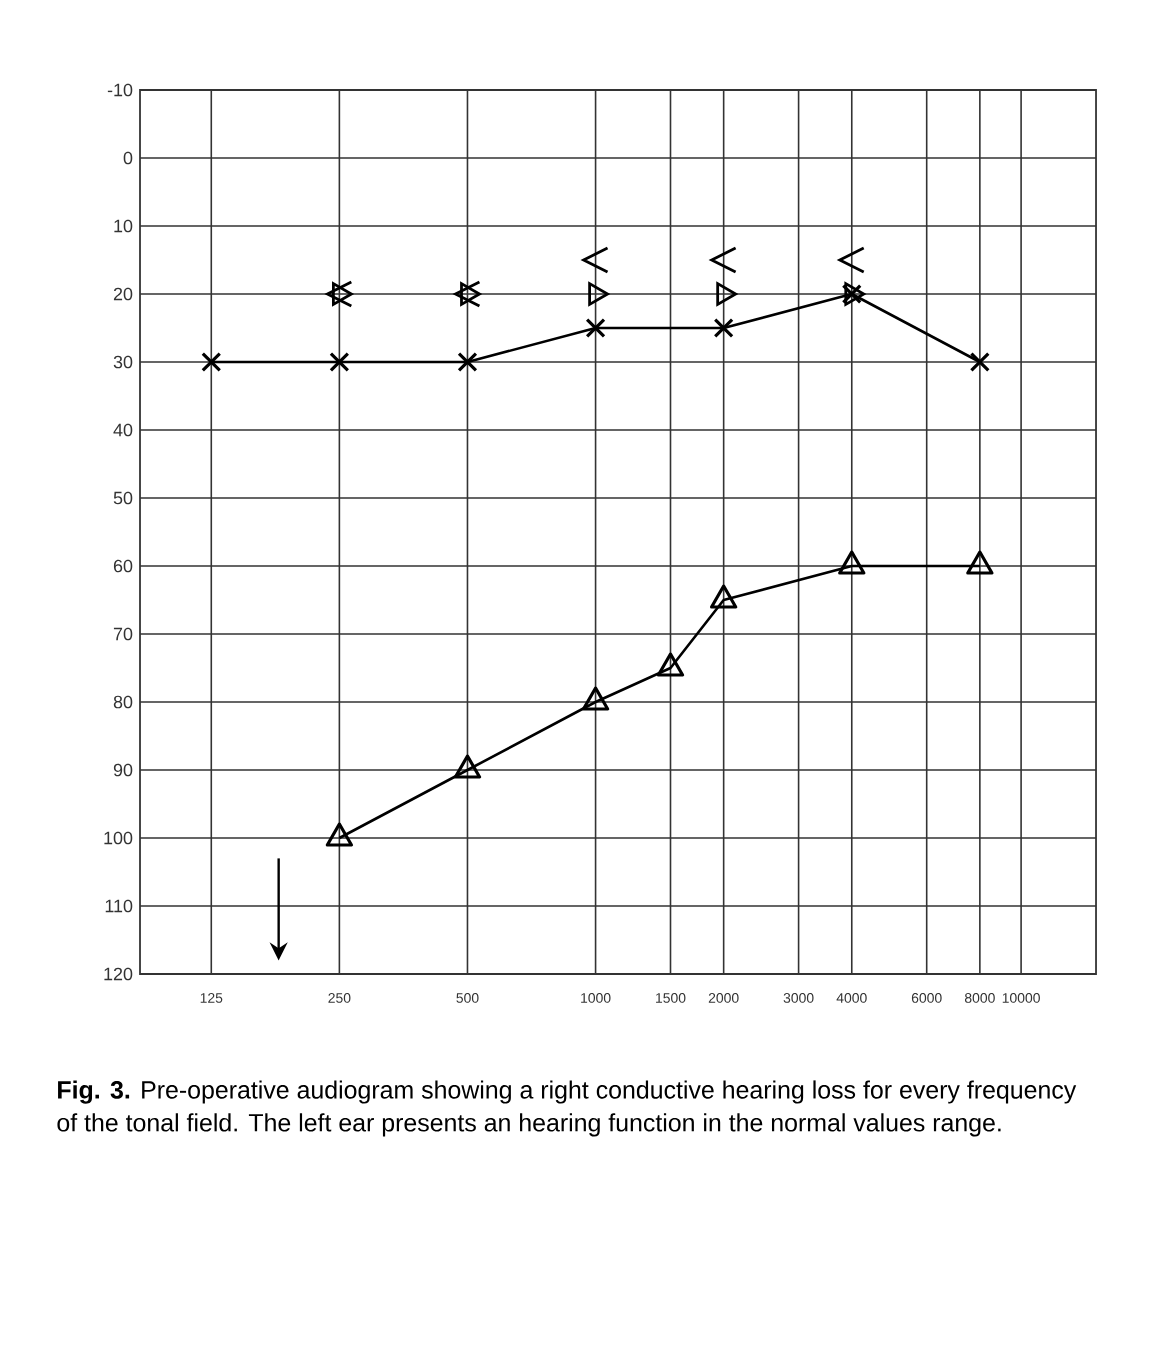 Image resolution: width=1160 pixels, height=1354 pixels. What do you see at coordinates (123, 634) in the screenshot?
I see `y-tick-label: 70` at bounding box center [123, 634].